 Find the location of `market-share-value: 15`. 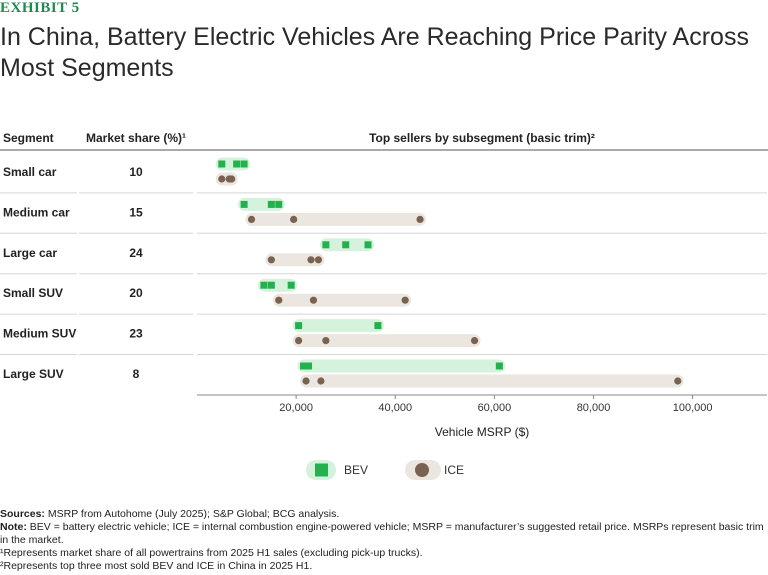

market-share-value: 15 is located at coordinates (136, 212).